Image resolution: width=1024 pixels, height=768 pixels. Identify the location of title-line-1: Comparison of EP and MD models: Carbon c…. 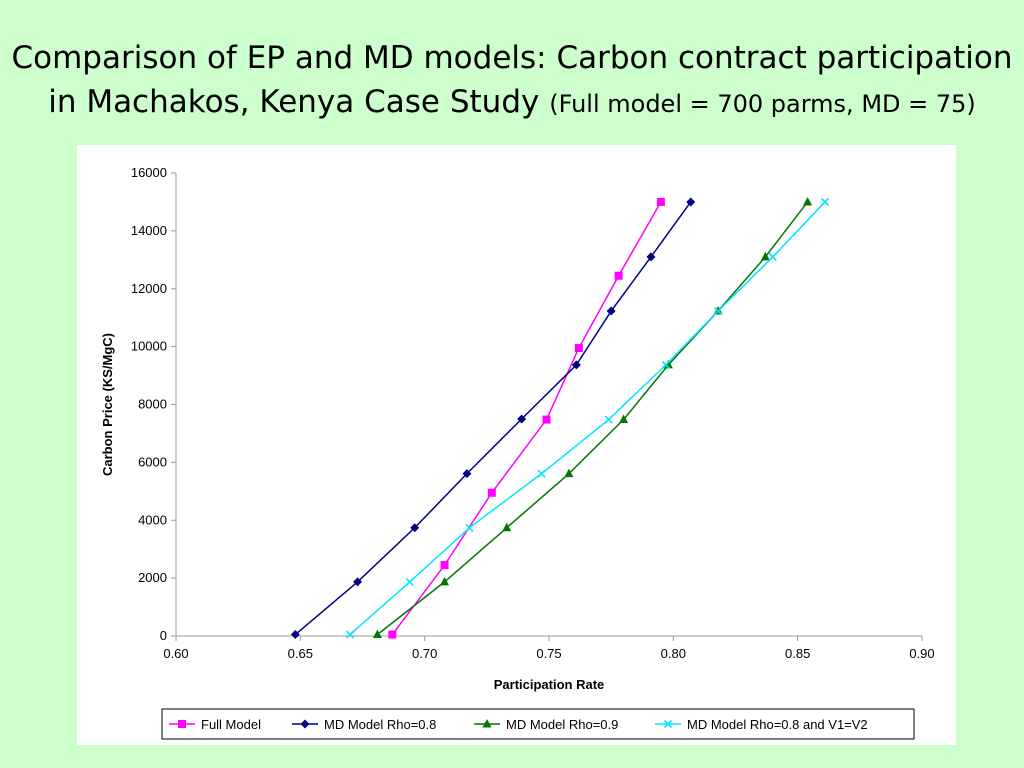
(512, 58).